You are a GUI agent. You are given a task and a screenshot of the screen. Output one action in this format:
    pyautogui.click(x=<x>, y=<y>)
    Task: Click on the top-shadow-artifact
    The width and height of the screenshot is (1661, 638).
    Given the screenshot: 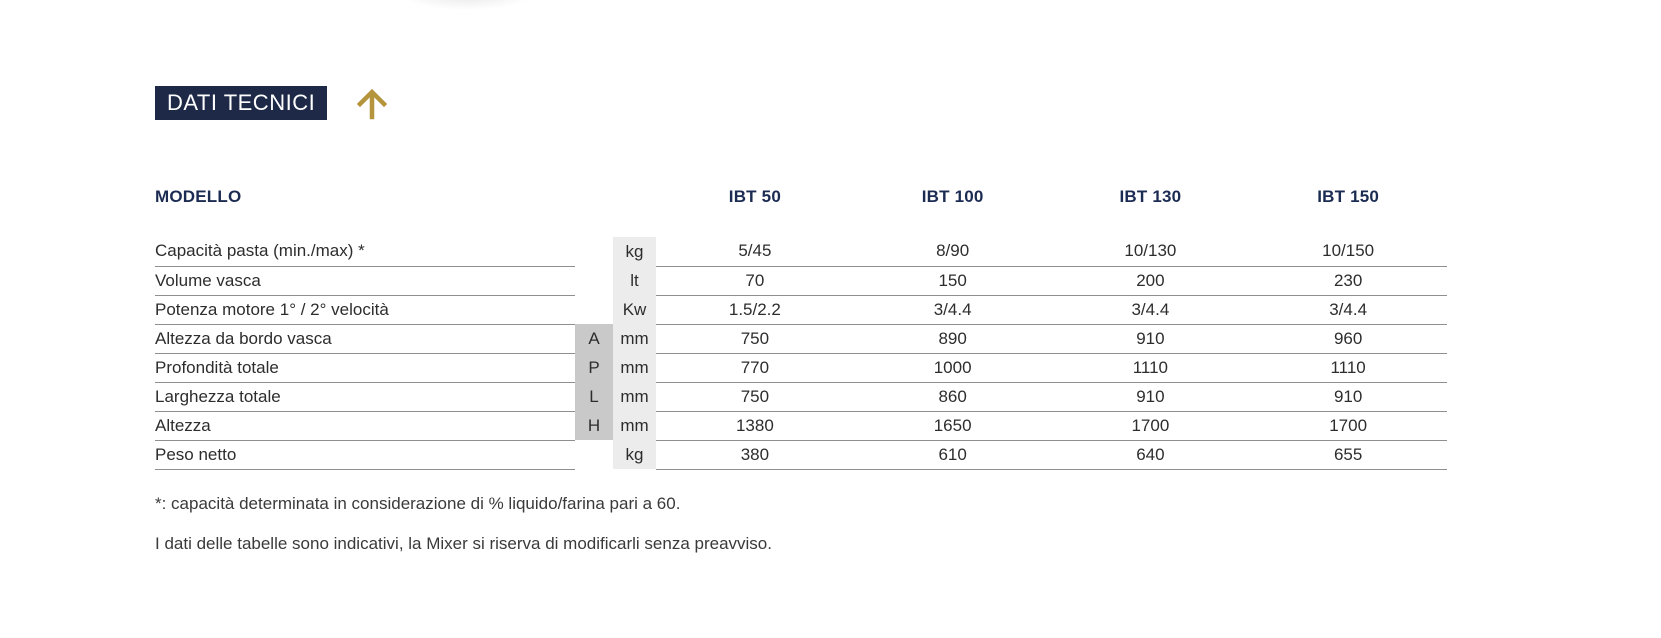 What is the action you would take?
    pyautogui.click(x=467, y=5)
    